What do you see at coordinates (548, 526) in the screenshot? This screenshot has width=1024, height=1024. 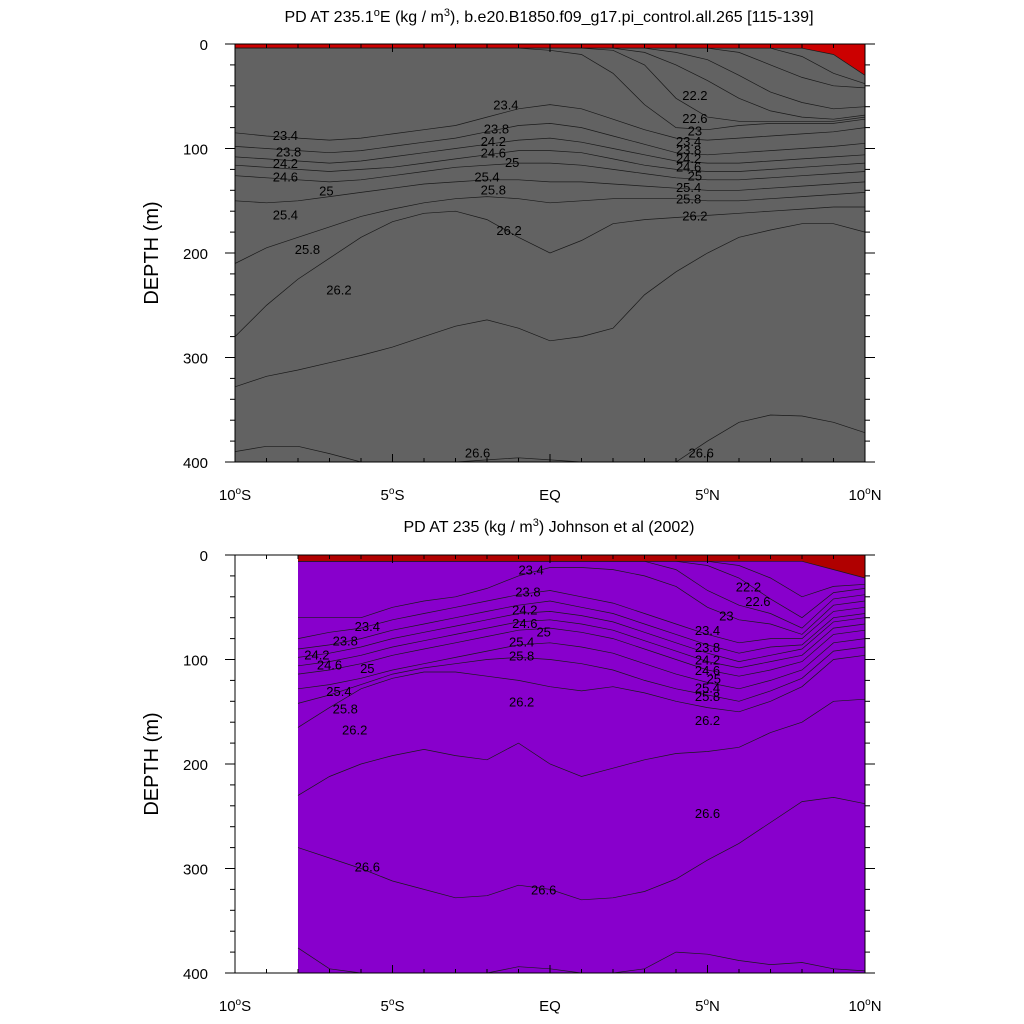 I see `panel-title: PD AT 235 (kg / m3) Johnson et al (2002)` at bounding box center [548, 526].